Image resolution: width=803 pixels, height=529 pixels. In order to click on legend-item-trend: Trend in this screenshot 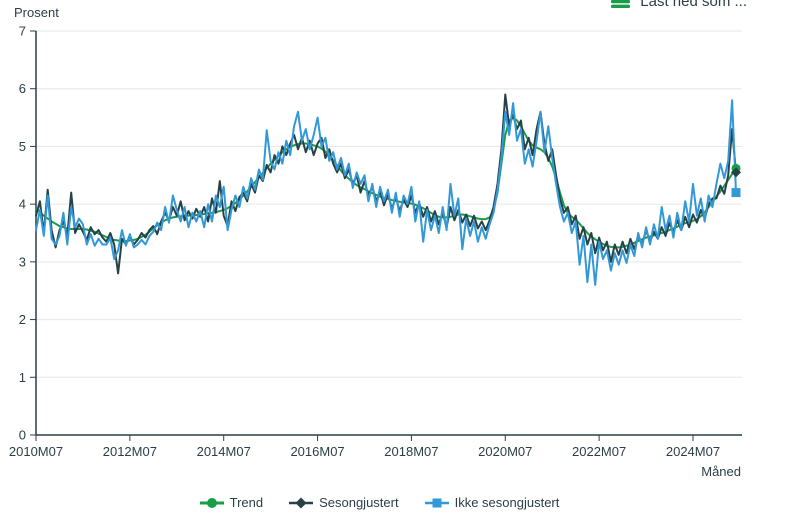, I will do `click(231, 502)`.